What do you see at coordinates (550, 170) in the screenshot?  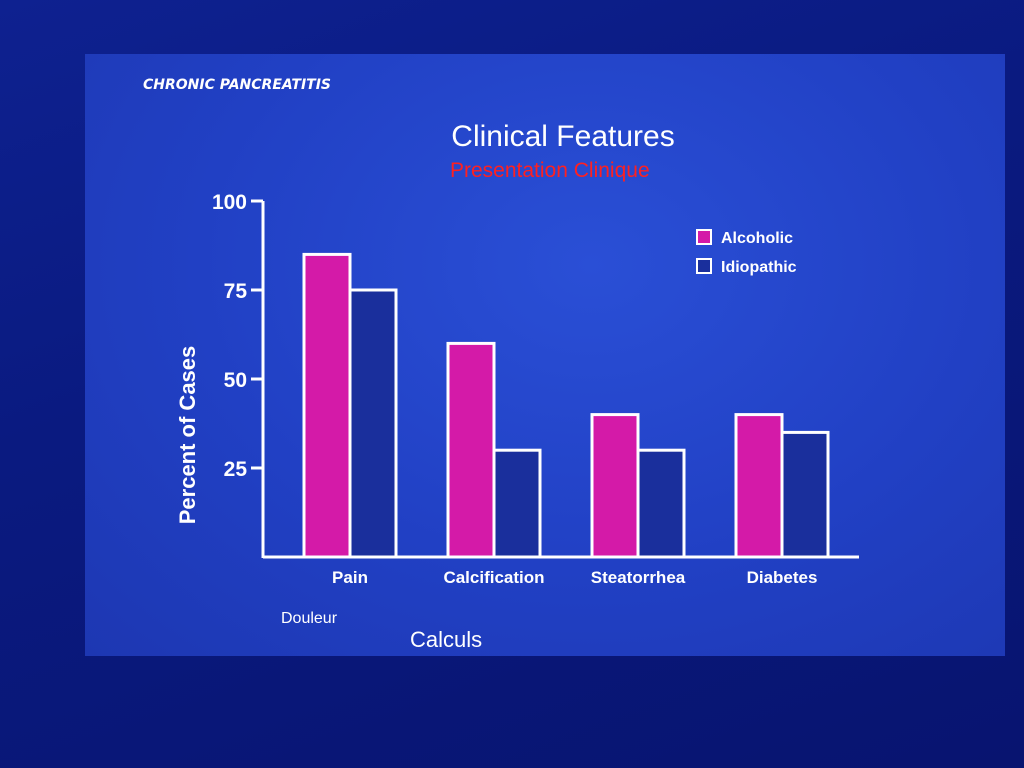 I see `slide-subtitle: Presentation Clinique` at bounding box center [550, 170].